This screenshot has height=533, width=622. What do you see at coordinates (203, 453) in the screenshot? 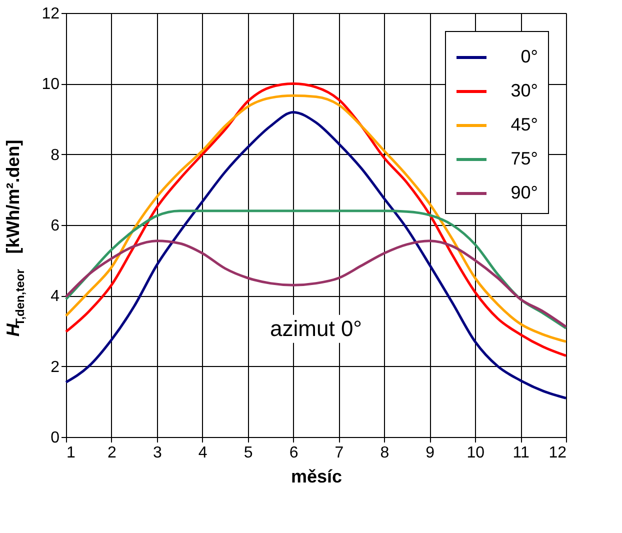
I see `x-tick-label: 4` at bounding box center [203, 453].